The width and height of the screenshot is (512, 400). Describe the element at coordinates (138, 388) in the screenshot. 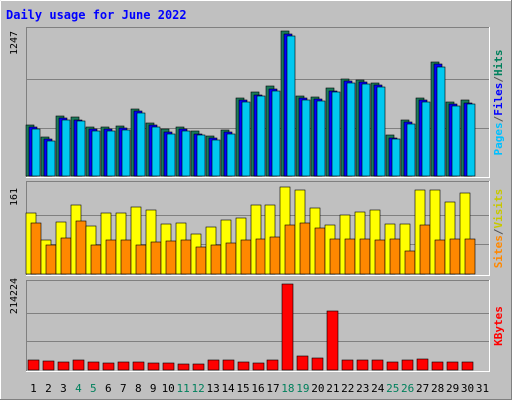

I see `day-label-8: 8` at that location.